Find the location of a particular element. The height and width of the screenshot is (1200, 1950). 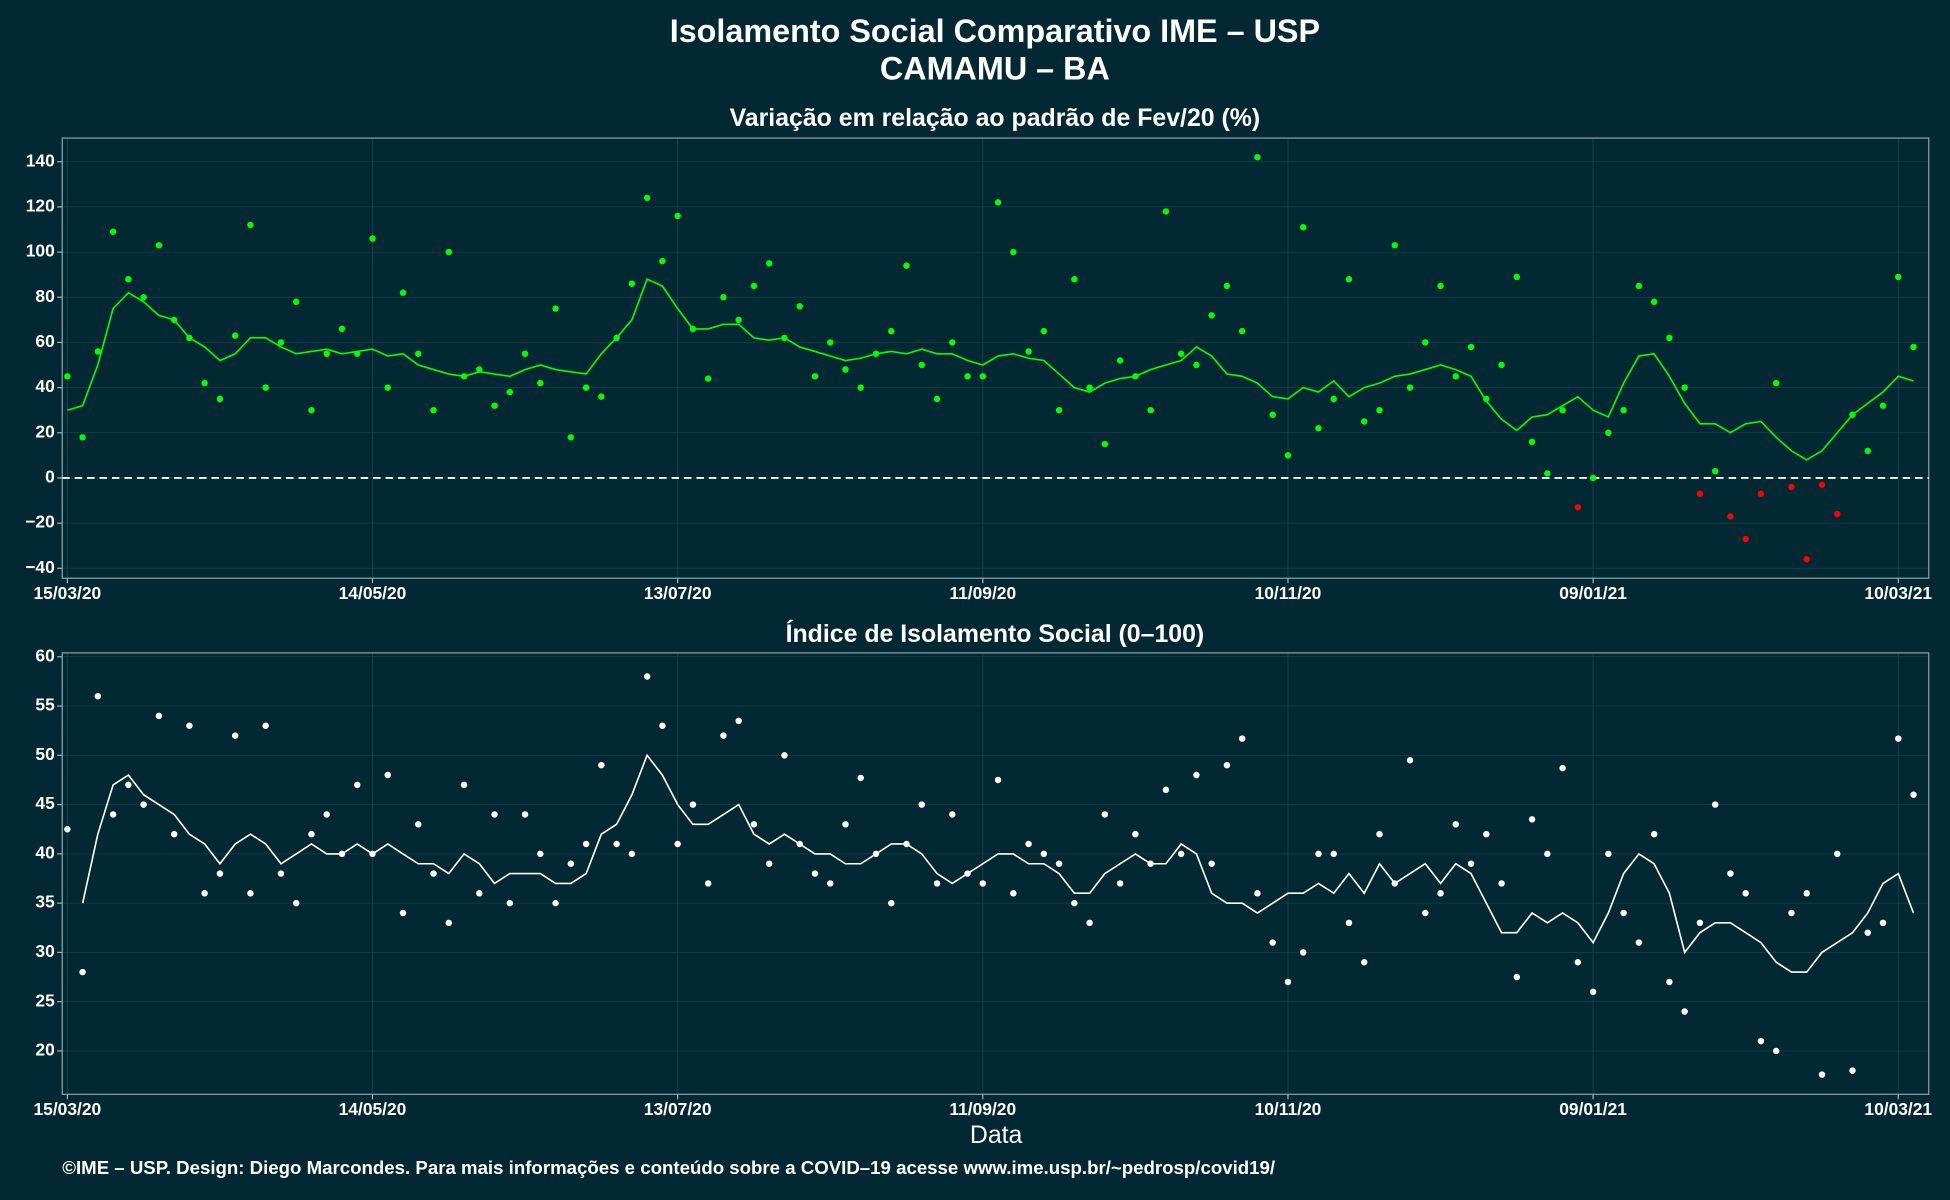

y-tick-label: 100 is located at coordinates (40, 251).